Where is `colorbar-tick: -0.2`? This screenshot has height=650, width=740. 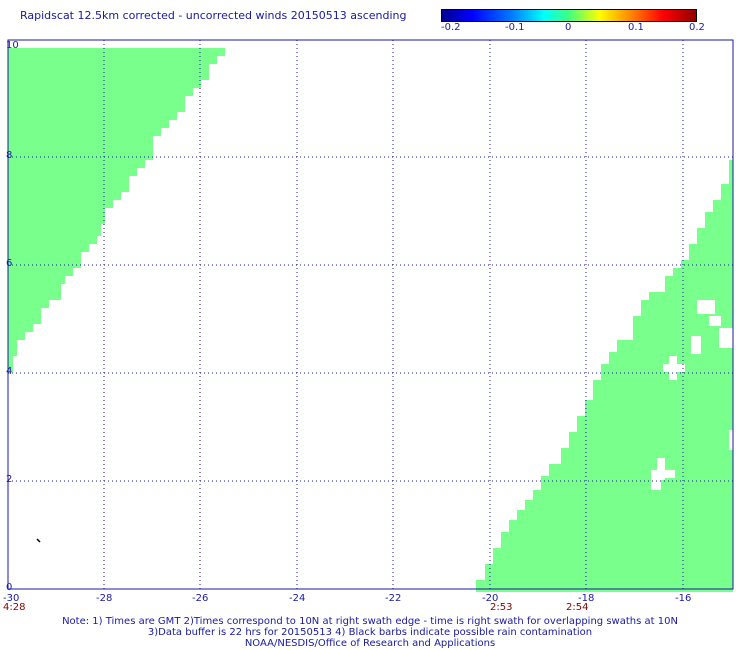
colorbar-tick: -0.2 is located at coordinates (451, 27).